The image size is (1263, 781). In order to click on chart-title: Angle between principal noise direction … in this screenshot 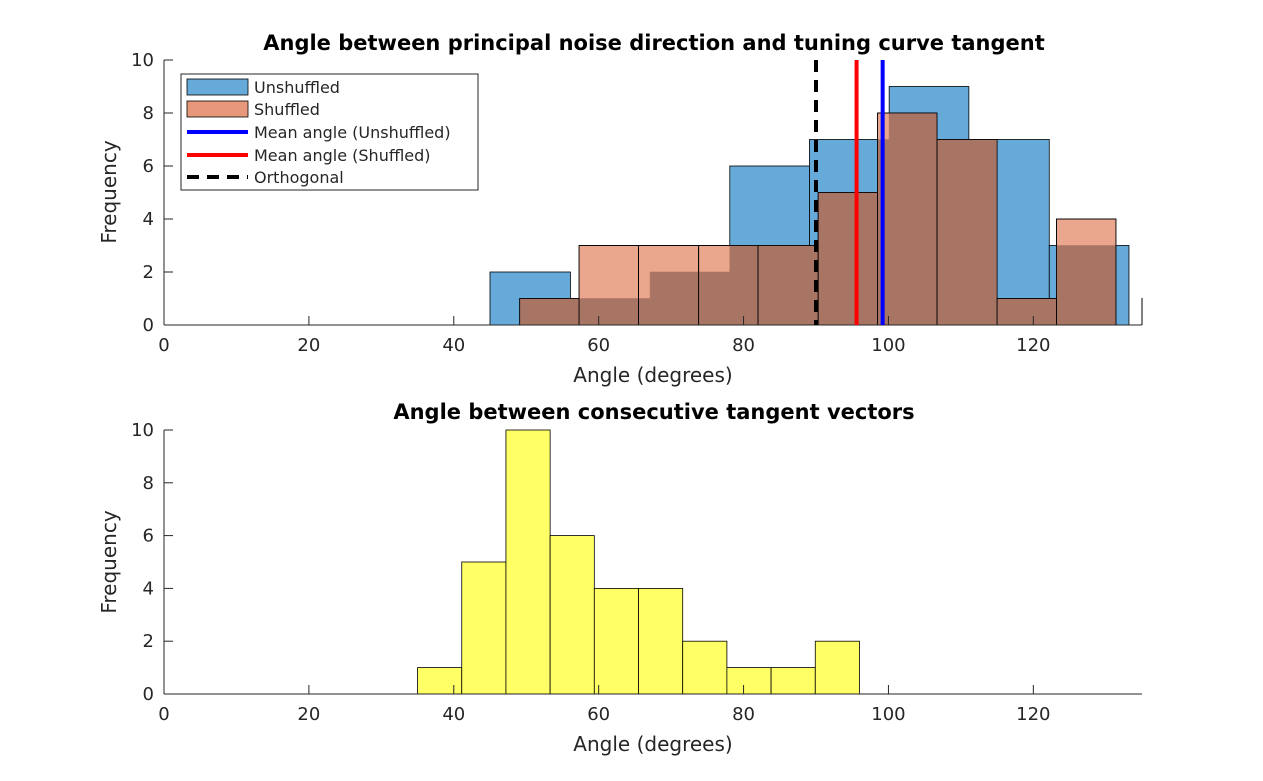, I will do `click(654, 43)`.